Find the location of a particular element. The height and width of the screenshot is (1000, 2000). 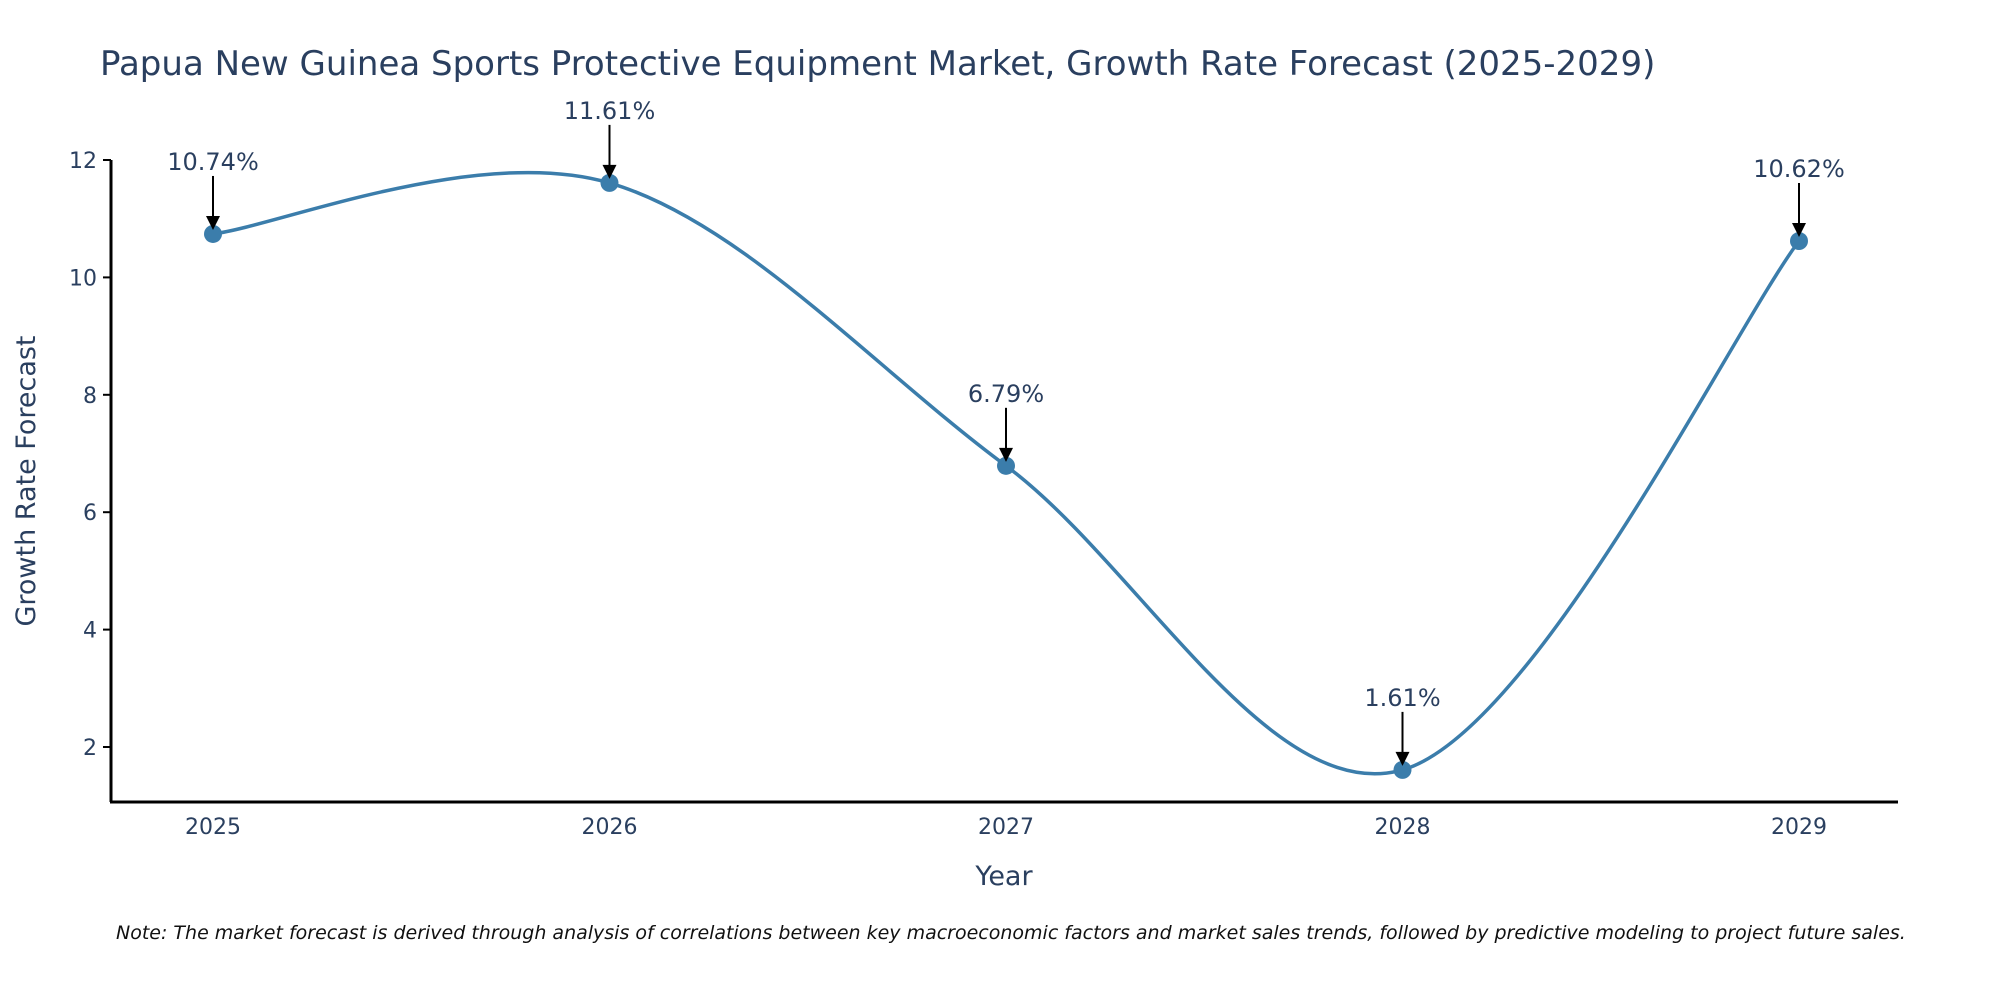

x-tick-group: 2025 2026 2027 2028 2029 is located at coordinates (1006, 827).